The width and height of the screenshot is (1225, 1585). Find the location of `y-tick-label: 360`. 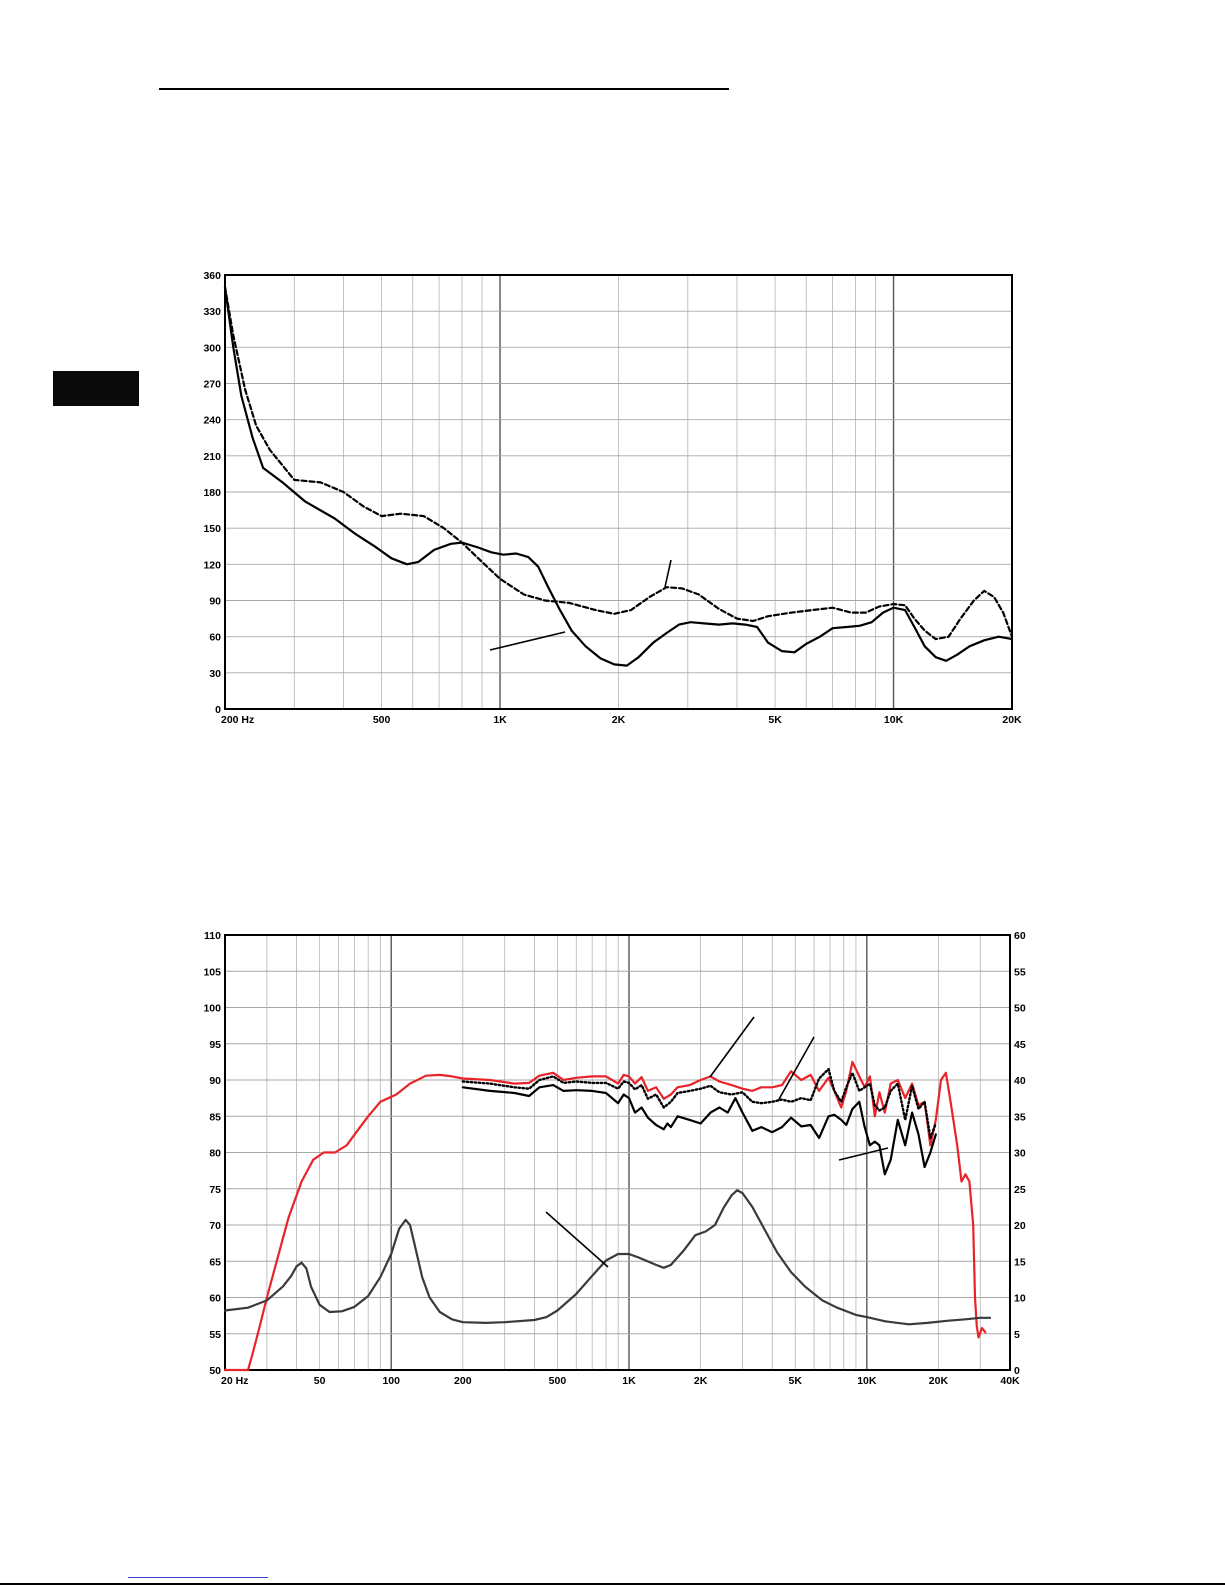

y-tick-label: 360 is located at coordinates (212, 276).